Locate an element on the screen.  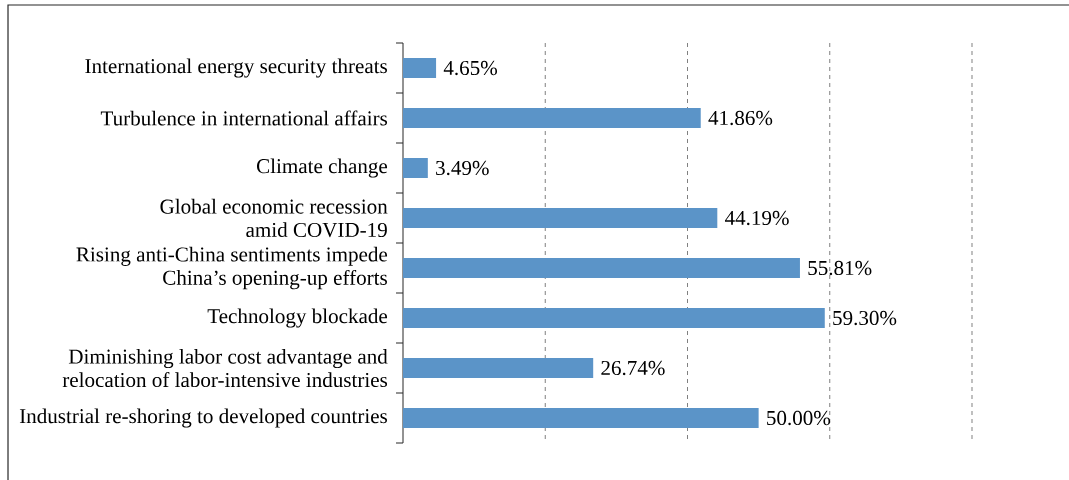
y-tick-label: Global economic recession amid COVID-19 is located at coordinates (274, 218).